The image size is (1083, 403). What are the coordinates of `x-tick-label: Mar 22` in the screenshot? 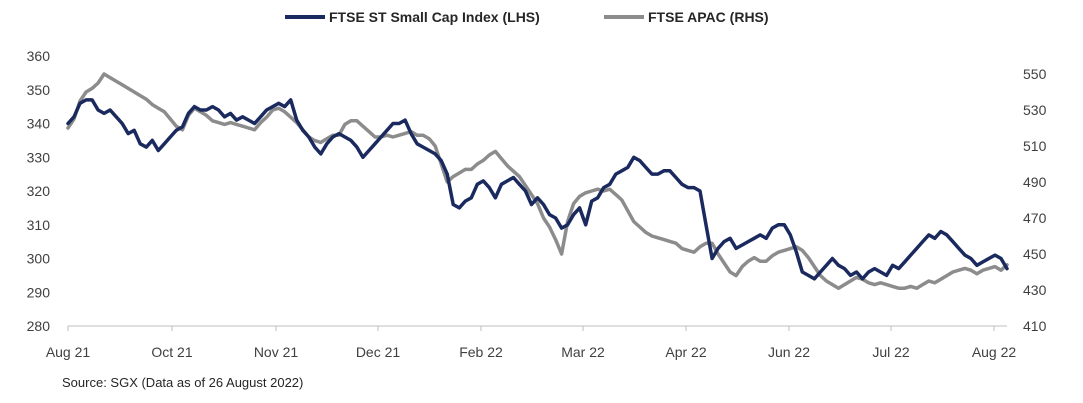 It's located at (583, 352).